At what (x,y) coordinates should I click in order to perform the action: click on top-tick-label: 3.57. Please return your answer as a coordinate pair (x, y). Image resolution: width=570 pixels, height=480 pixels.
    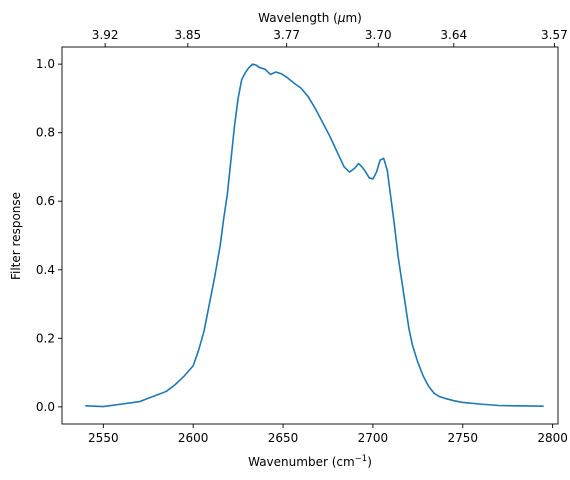
    Looking at the image, I should click on (554, 35).